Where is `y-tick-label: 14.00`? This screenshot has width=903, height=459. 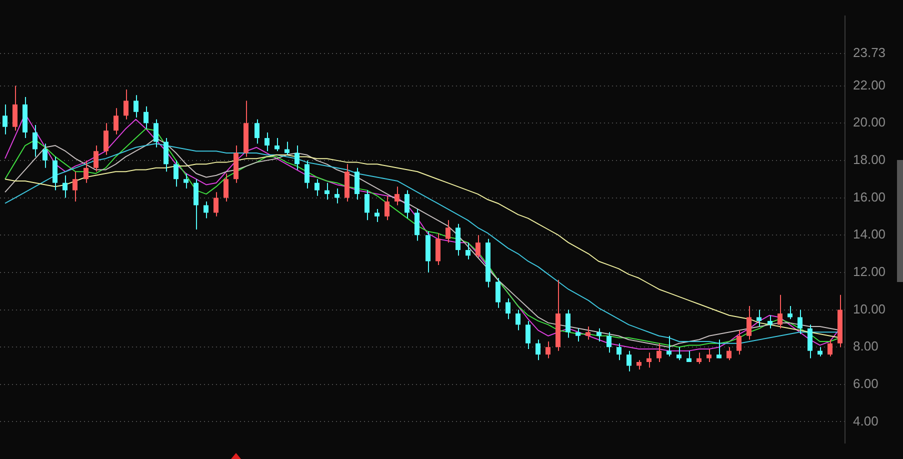
y-tick-label: 14.00 is located at coordinates (869, 234).